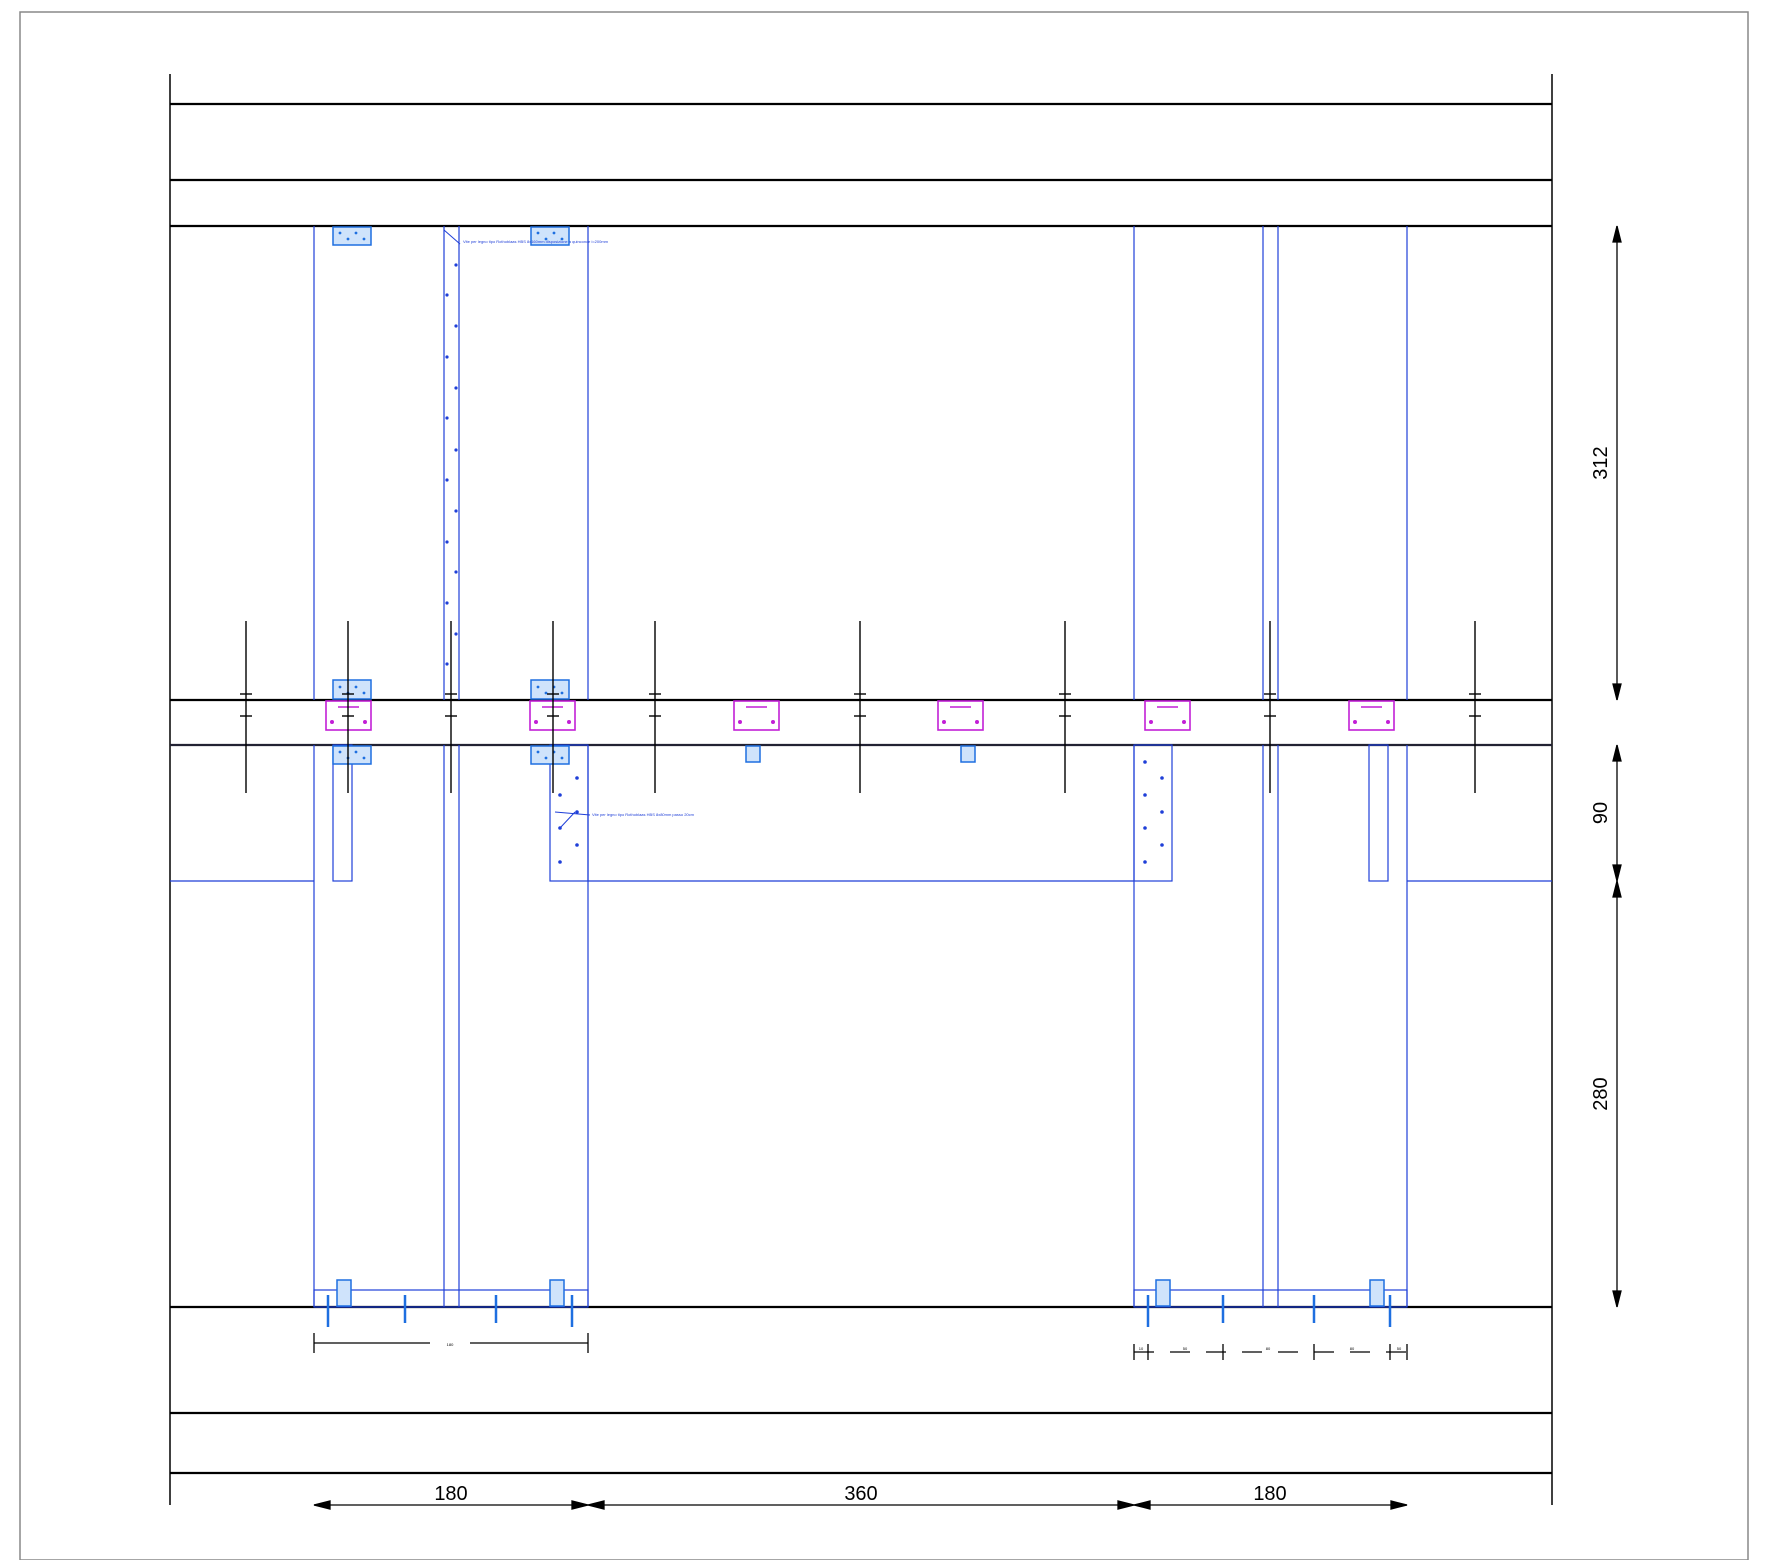  I want to click on magenta-bracket-dots, so click(860, 722).